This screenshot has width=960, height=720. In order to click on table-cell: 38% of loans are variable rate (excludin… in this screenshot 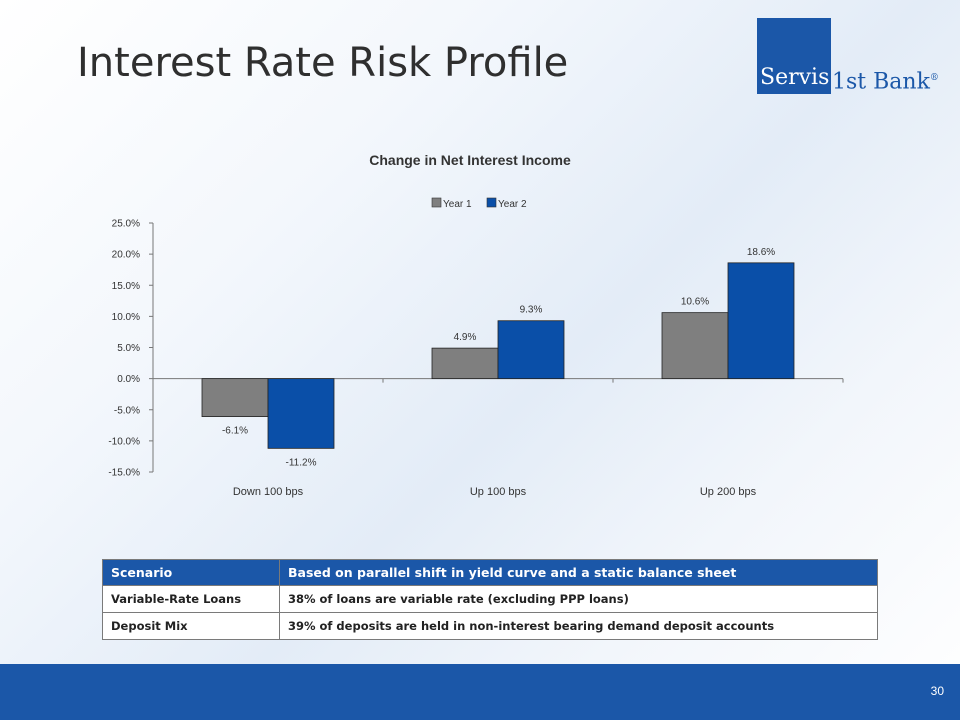, I will do `click(578, 599)`.